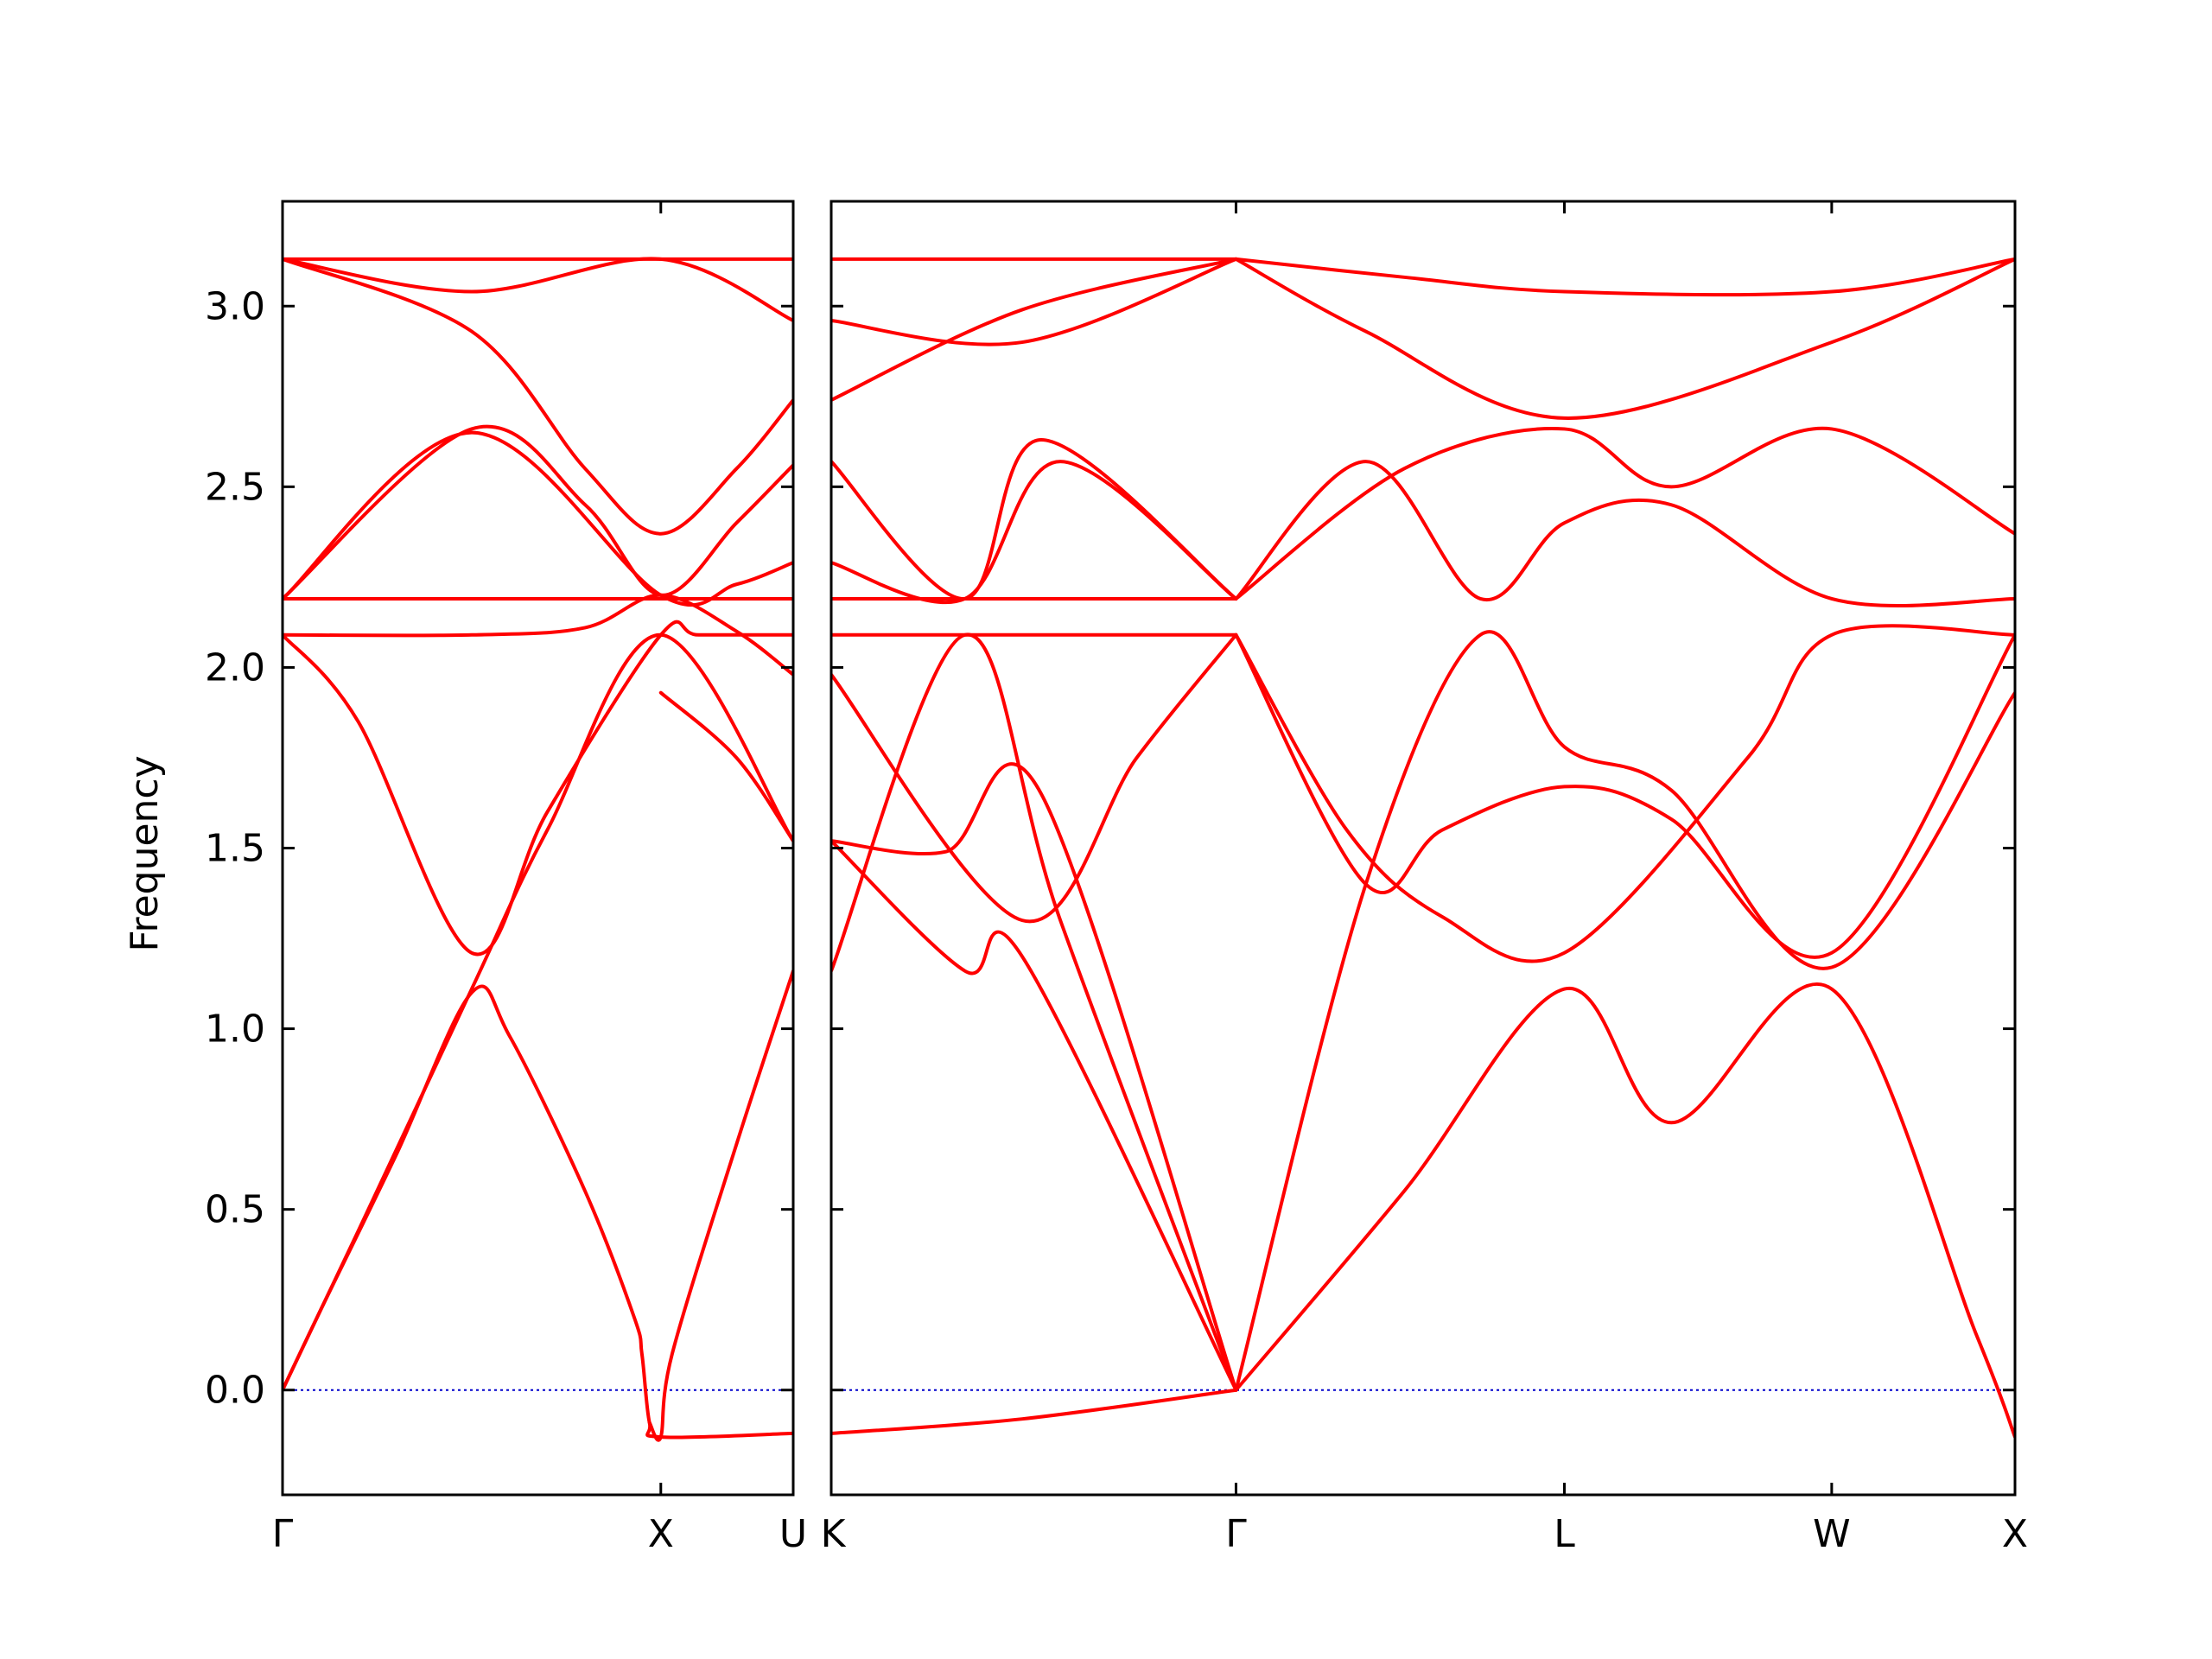 This screenshot has width=2212, height=1659. What do you see at coordinates (235, 849) in the screenshot?
I see `y-tick-label: 1.5` at bounding box center [235, 849].